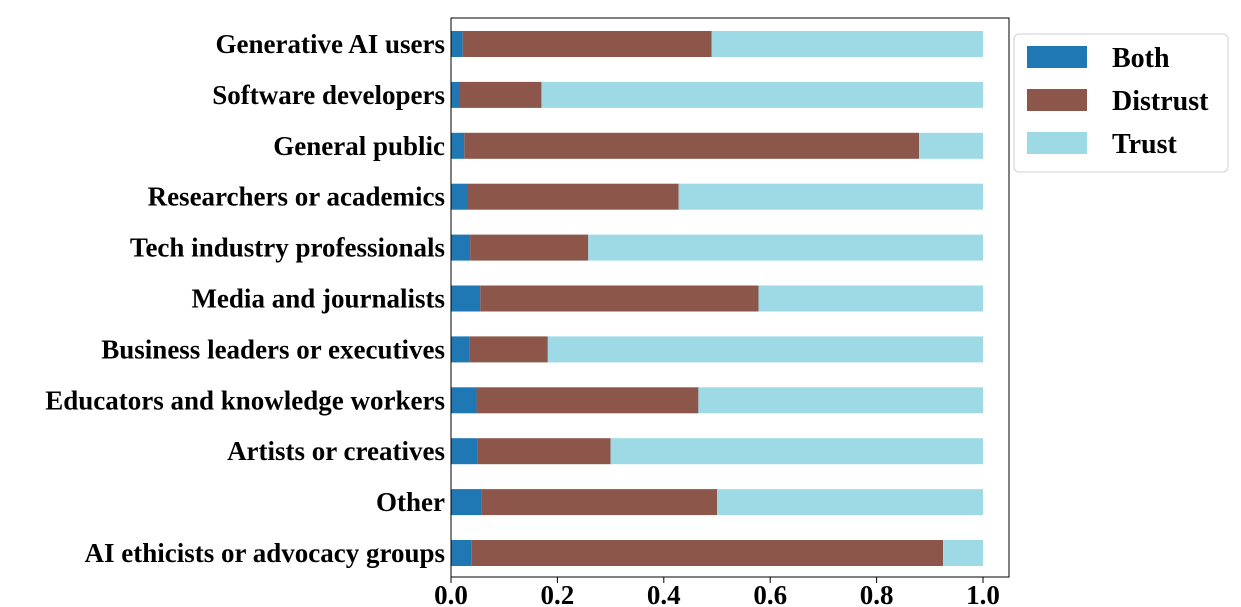 Image resolution: width=1241 pixels, height=607 pixels. I want to click on legend-label-both: Both, so click(1141, 58).